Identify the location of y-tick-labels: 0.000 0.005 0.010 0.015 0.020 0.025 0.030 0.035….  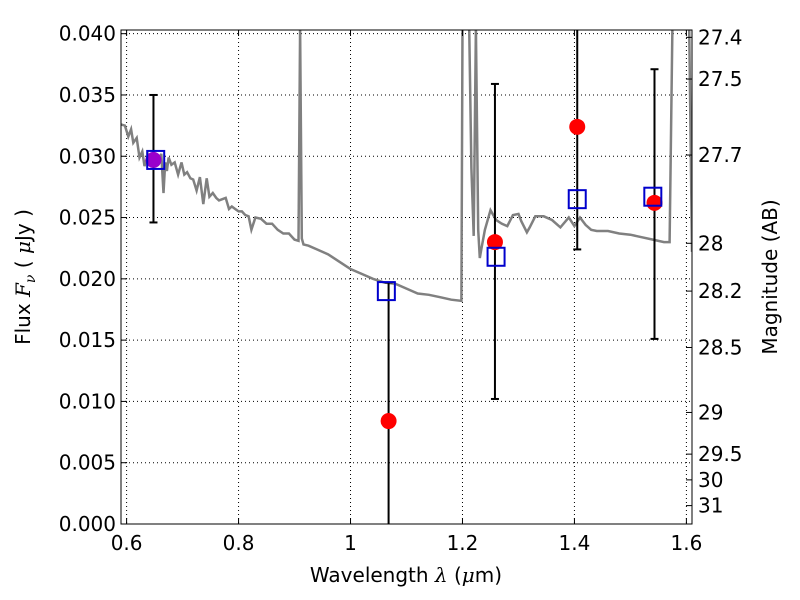
(87, 279).